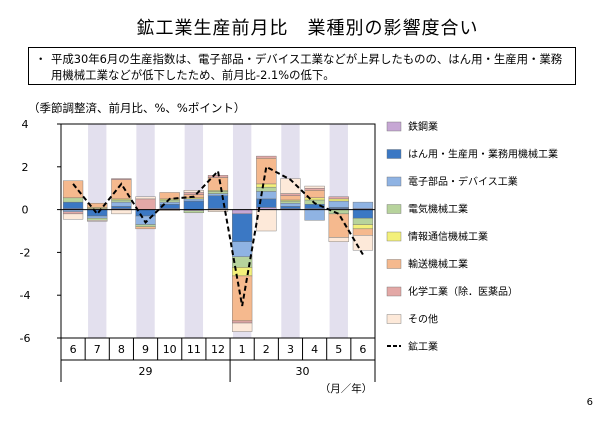 The image size is (615, 426). What do you see at coordinates (483, 154) in the screenshot?
I see `legend-label: はん用・生産用・業務用機械工業` at bounding box center [483, 154].